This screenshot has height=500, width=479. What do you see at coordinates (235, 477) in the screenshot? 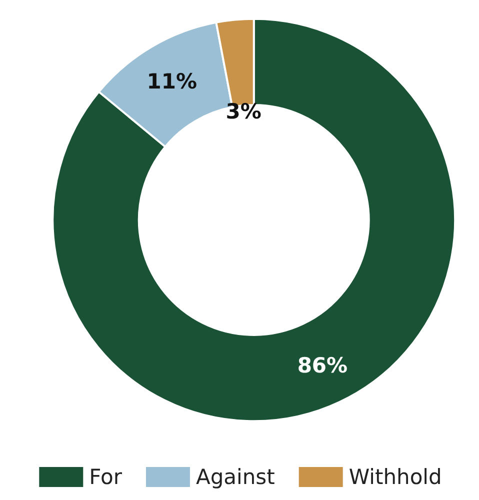
I see `legend-label: Against` at bounding box center [235, 477].